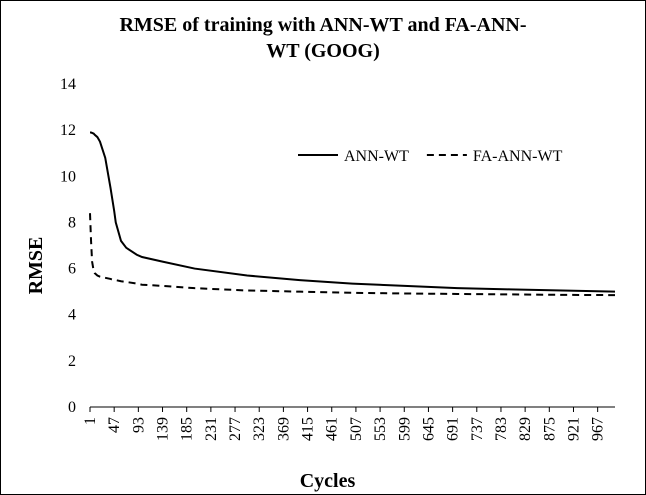  Describe the element at coordinates (235, 429) in the screenshot. I see `x-tick-label: 277` at that location.